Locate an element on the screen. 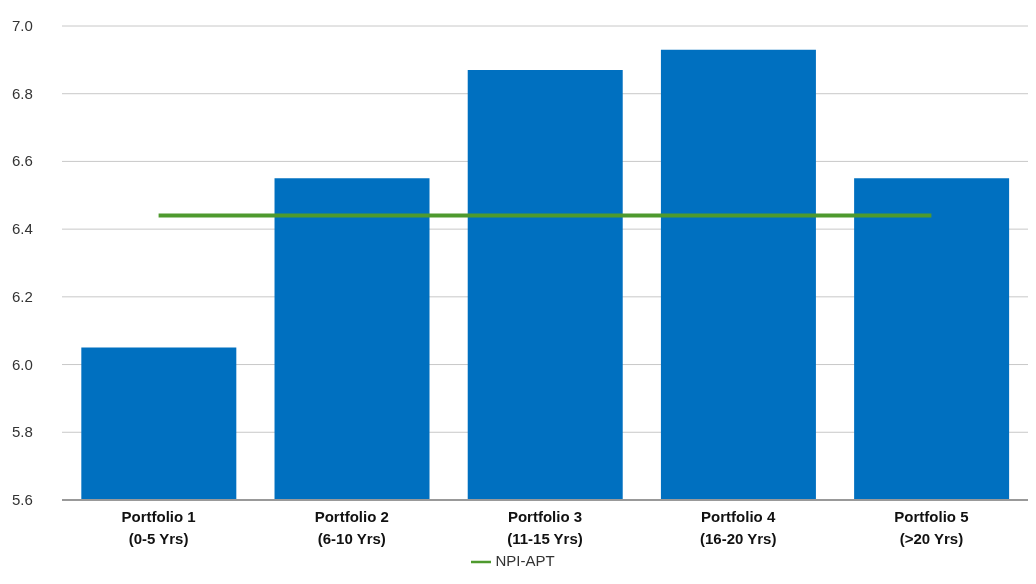  x-tick-label: Portfolio 4 (16-20 Yrs) is located at coordinates (738, 527).